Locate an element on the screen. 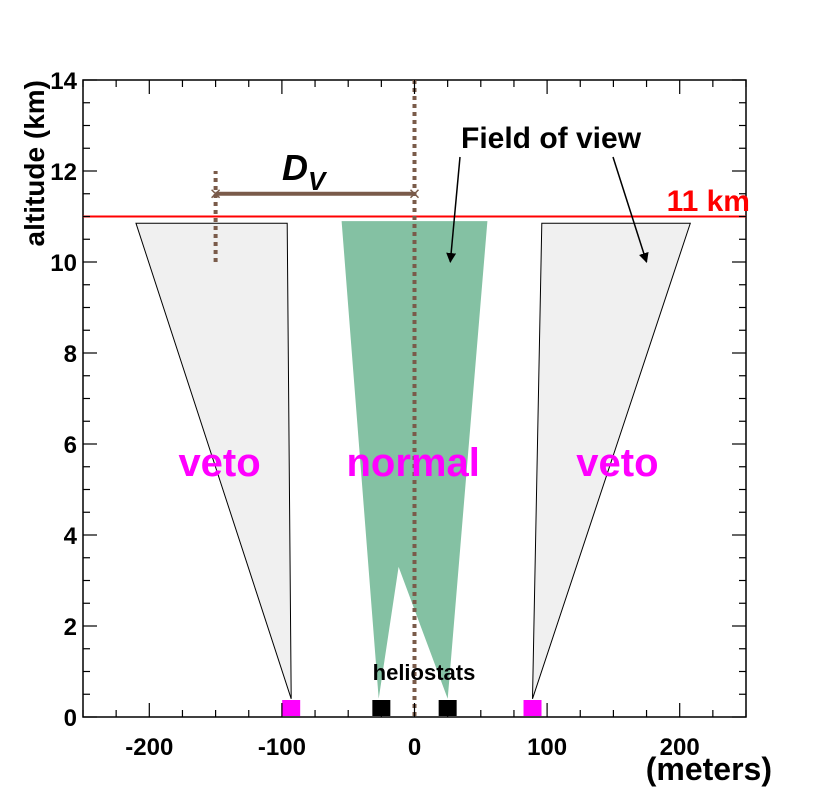  y-tick-label-6: 6 is located at coordinates (70, 445).